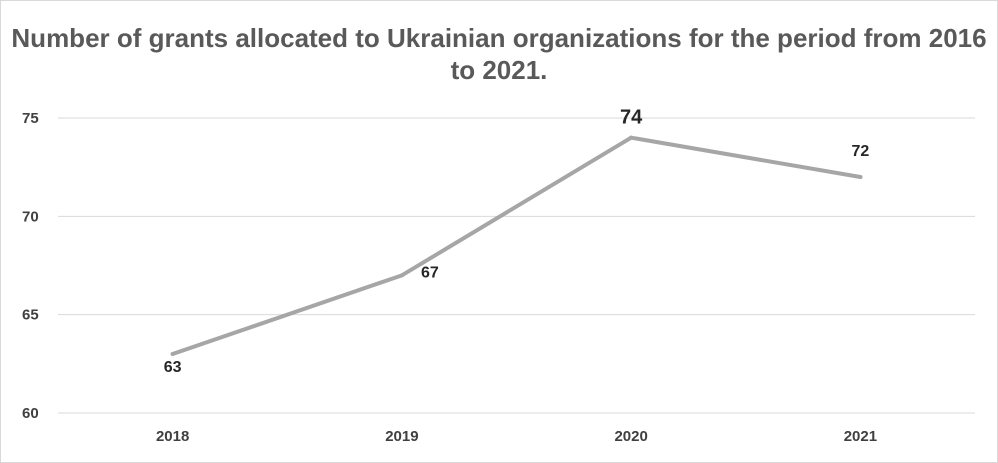  What do you see at coordinates (172, 436) in the screenshot?
I see `x-tick-label: 2018` at bounding box center [172, 436].